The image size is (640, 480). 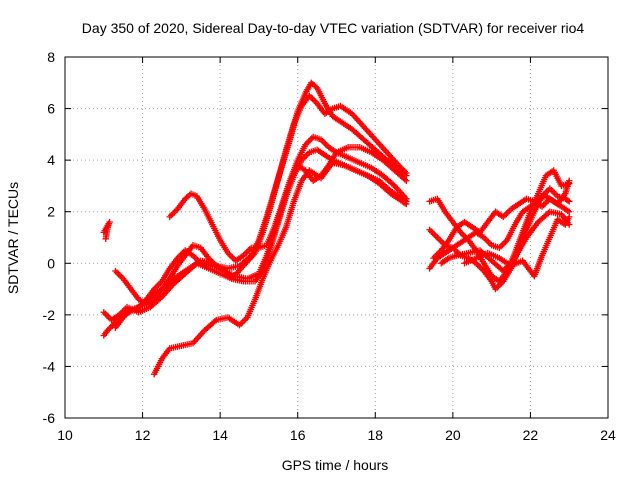 What do you see at coordinates (608, 435) in the screenshot?
I see `x-tick-label: 24` at bounding box center [608, 435].